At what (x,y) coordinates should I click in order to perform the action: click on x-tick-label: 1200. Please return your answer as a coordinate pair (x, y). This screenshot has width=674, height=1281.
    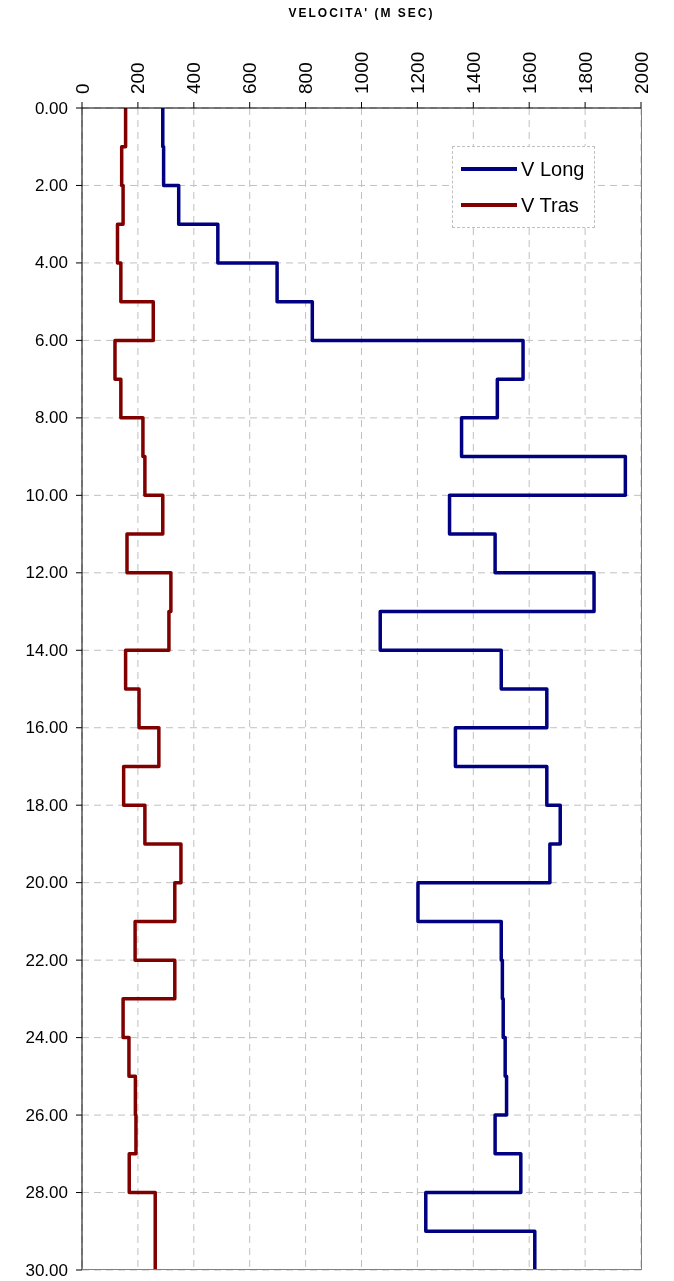
    Looking at the image, I should click on (417, 72).